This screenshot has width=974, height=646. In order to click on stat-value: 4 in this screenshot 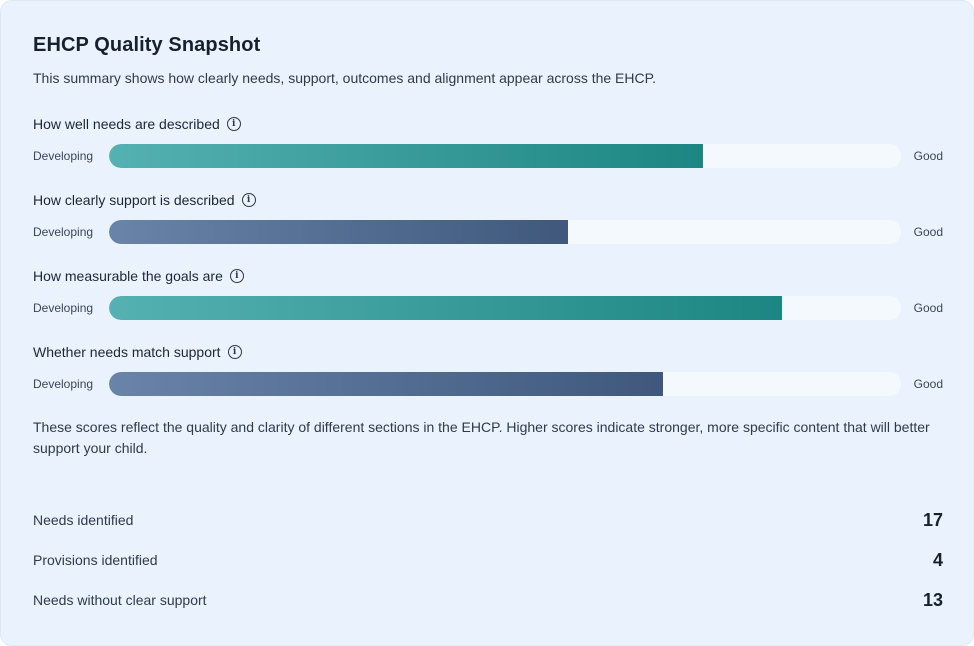, I will do `click(937, 559)`.